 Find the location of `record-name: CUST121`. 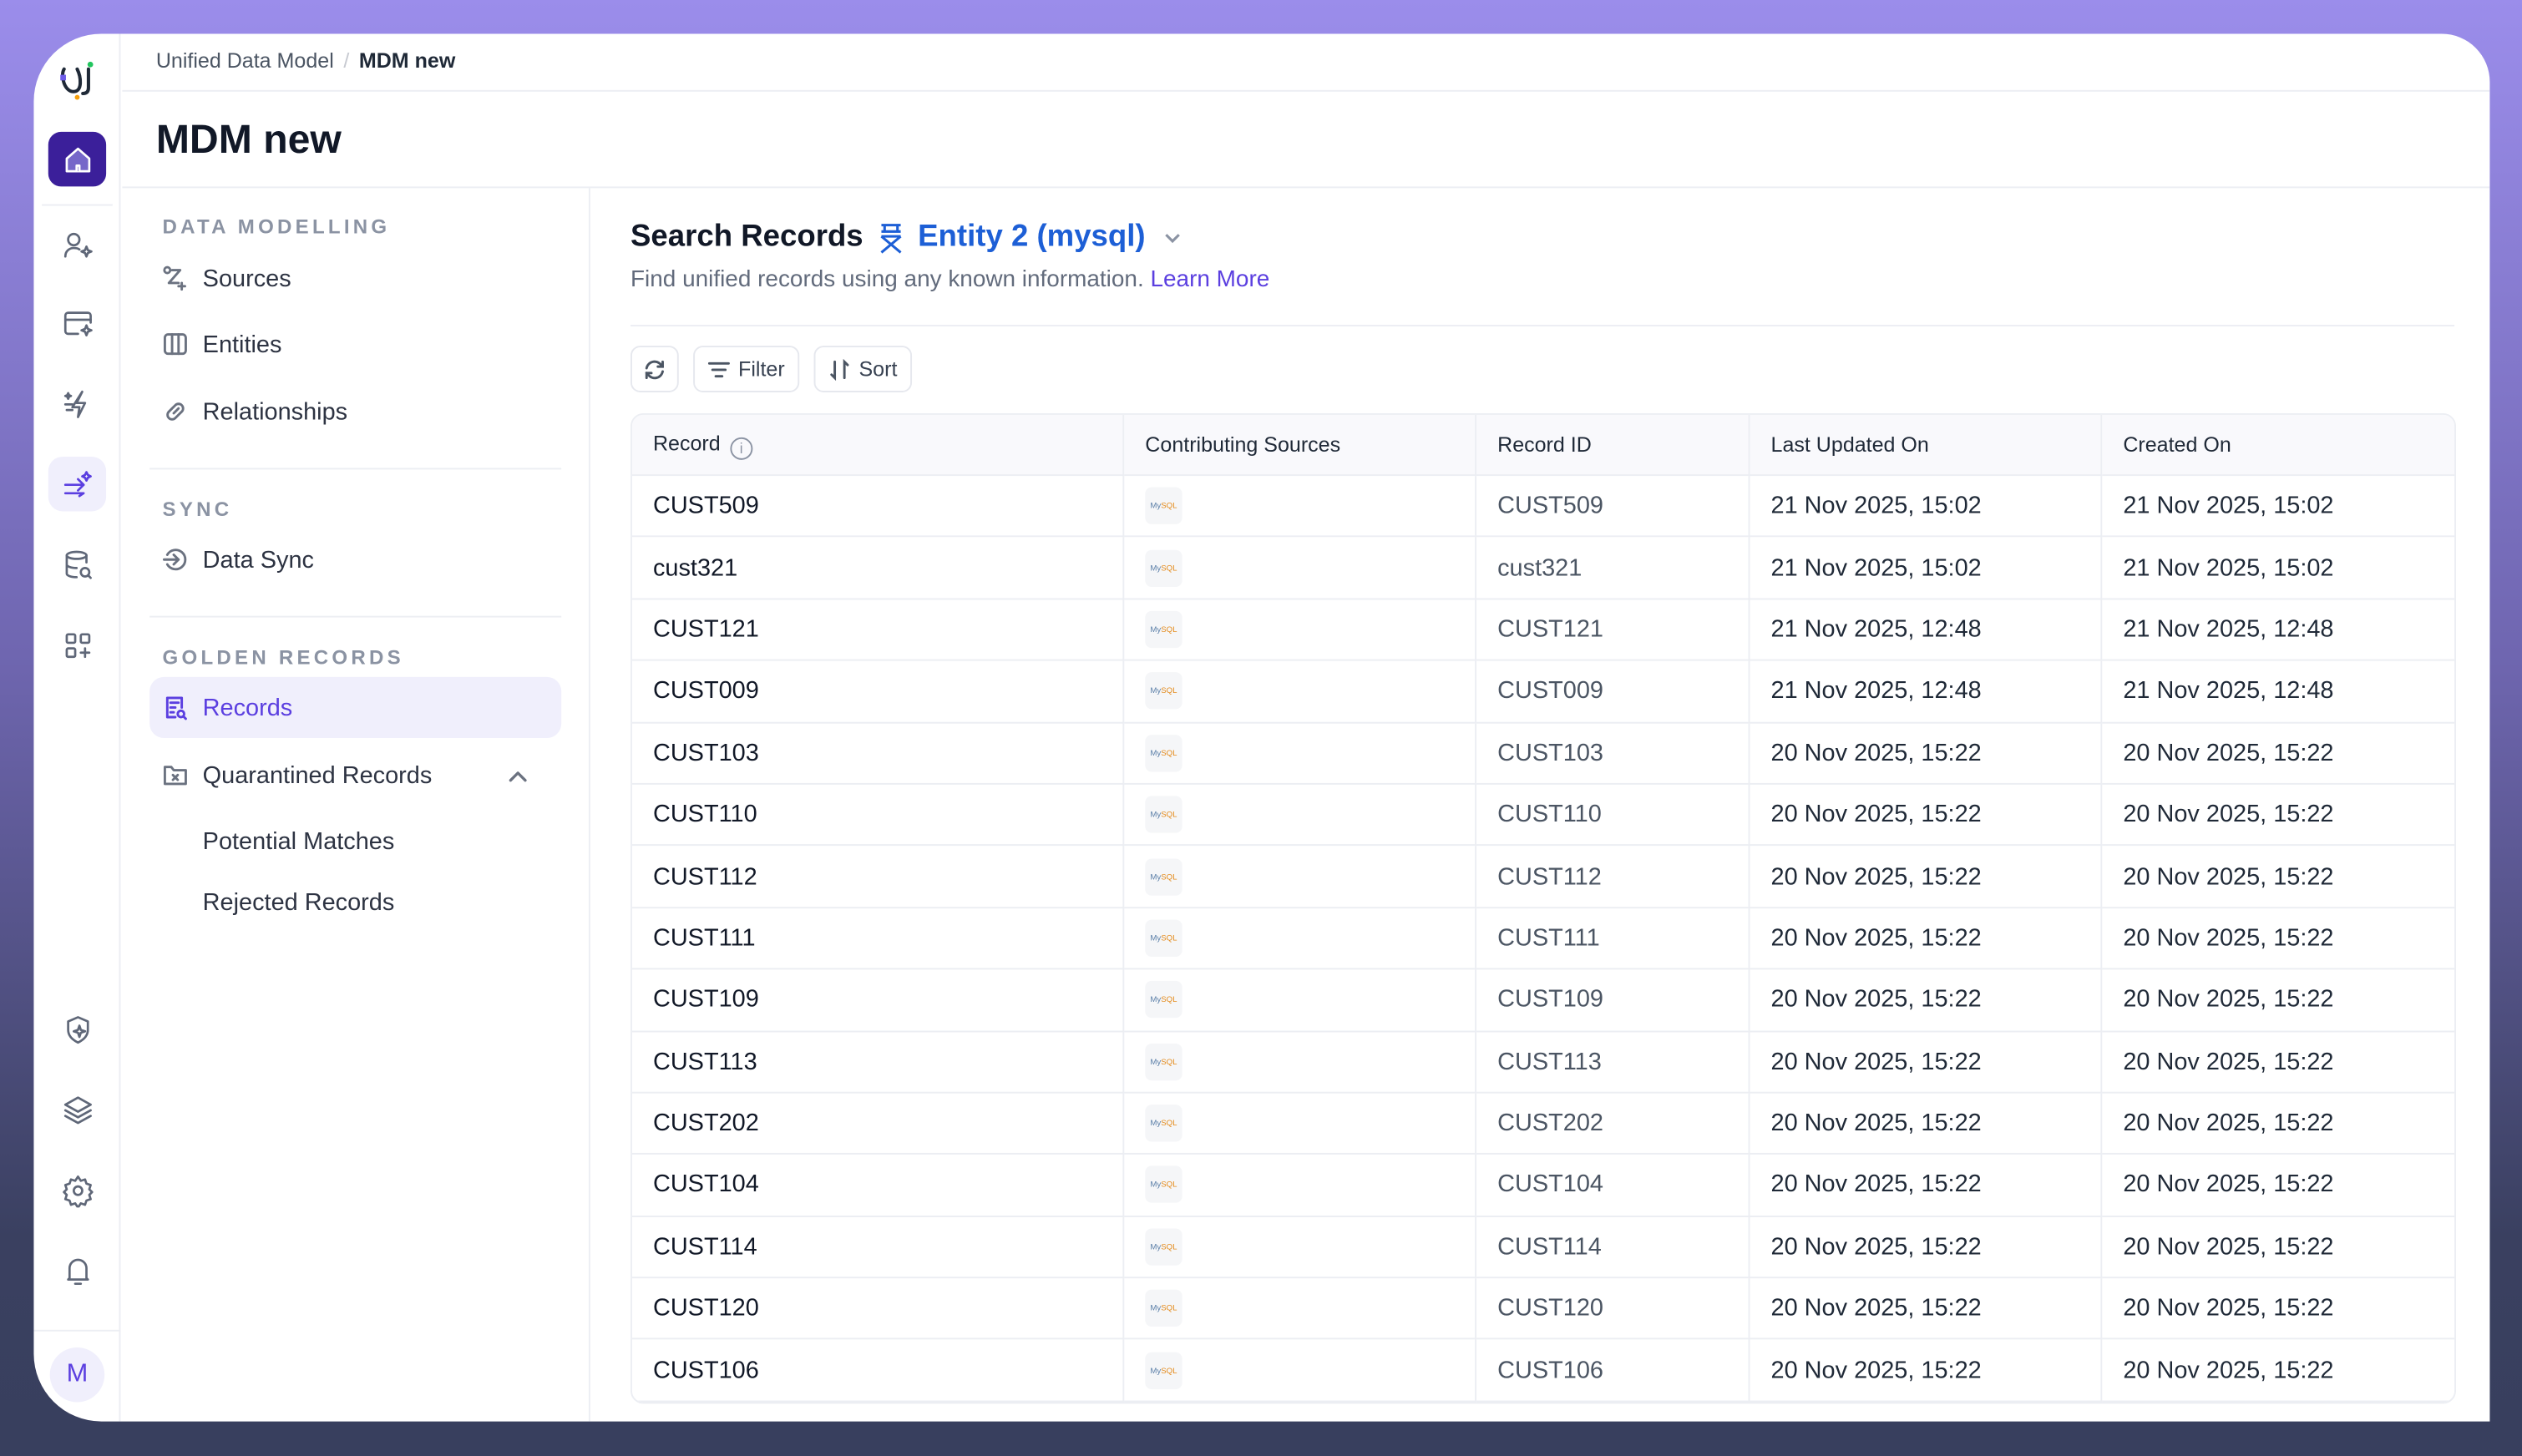

record-name: CUST121 is located at coordinates (878, 630).